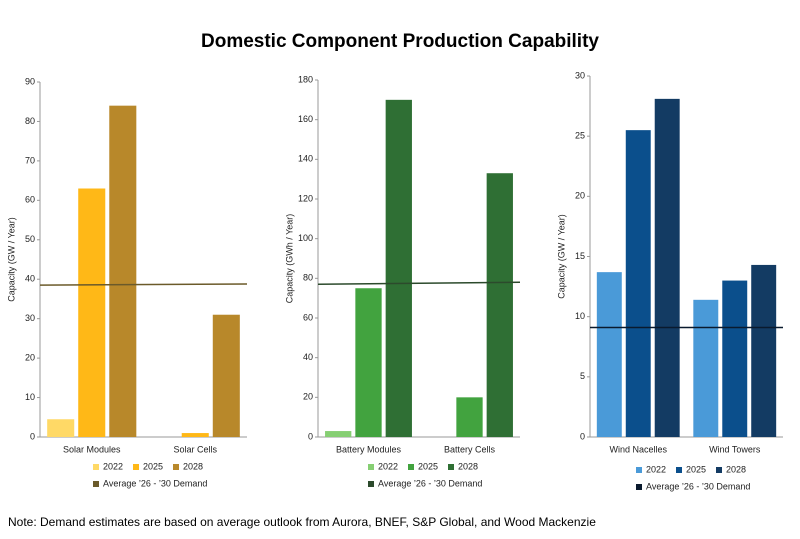  What do you see at coordinates (638, 449) in the screenshot?
I see `x-tick-label: Wind Nacelles` at bounding box center [638, 449].